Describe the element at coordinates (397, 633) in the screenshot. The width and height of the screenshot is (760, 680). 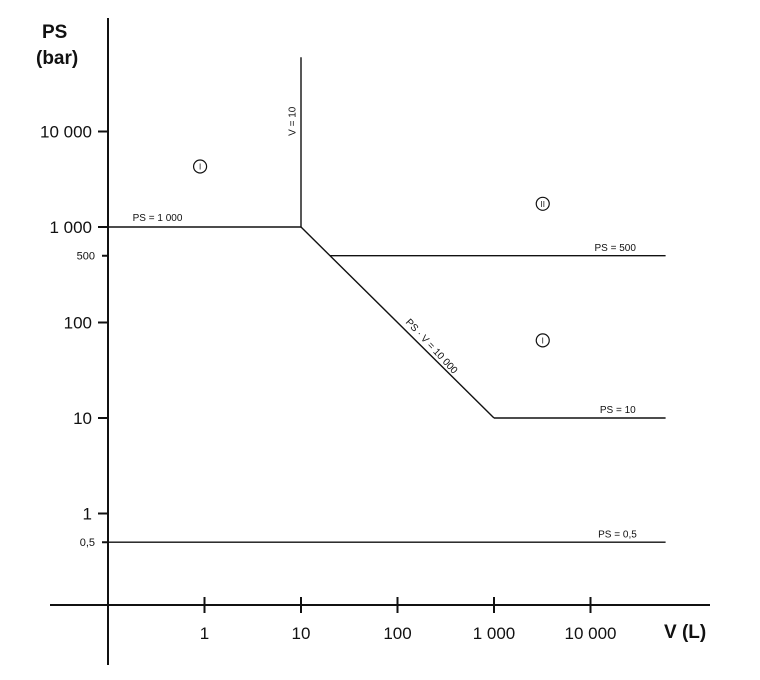
I see `x-tick-label: 100` at that location.